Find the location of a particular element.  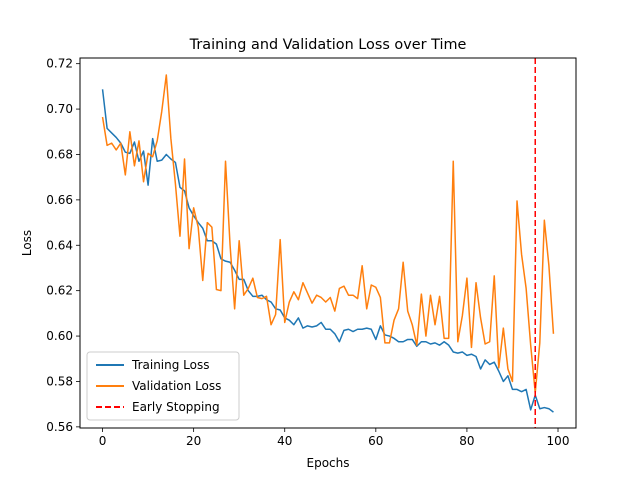

y-tick-label: 0.66 is located at coordinates (59, 200).